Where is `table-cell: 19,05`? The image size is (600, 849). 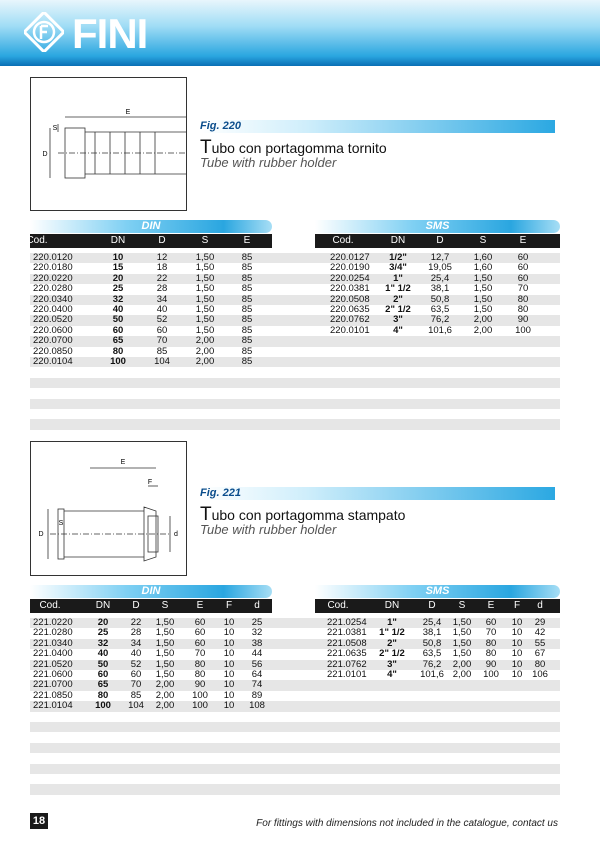
table-cell: 19,05 is located at coordinates (440, 268).